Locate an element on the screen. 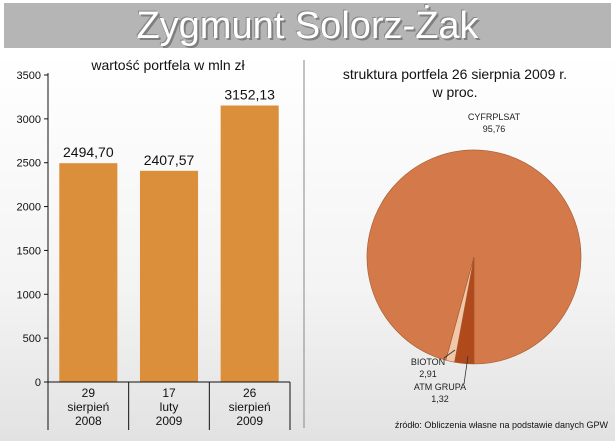 This screenshot has height=441, width=615. pie-chart-title-line-2: w proc. is located at coordinates (454, 92).